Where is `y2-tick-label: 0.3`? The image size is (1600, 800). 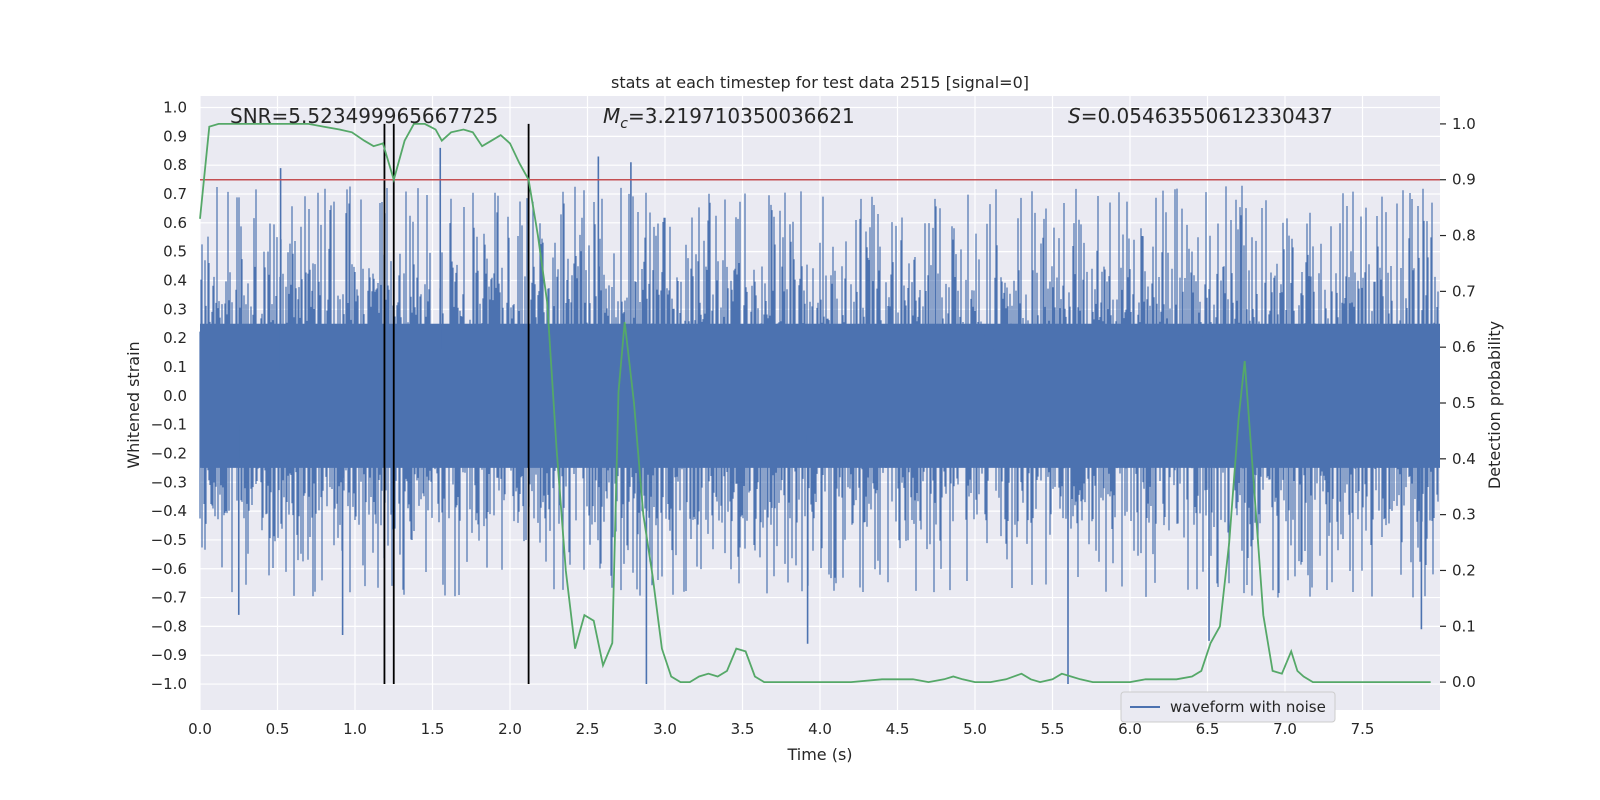 y2-tick-label: 0.3 is located at coordinates (1464, 515).